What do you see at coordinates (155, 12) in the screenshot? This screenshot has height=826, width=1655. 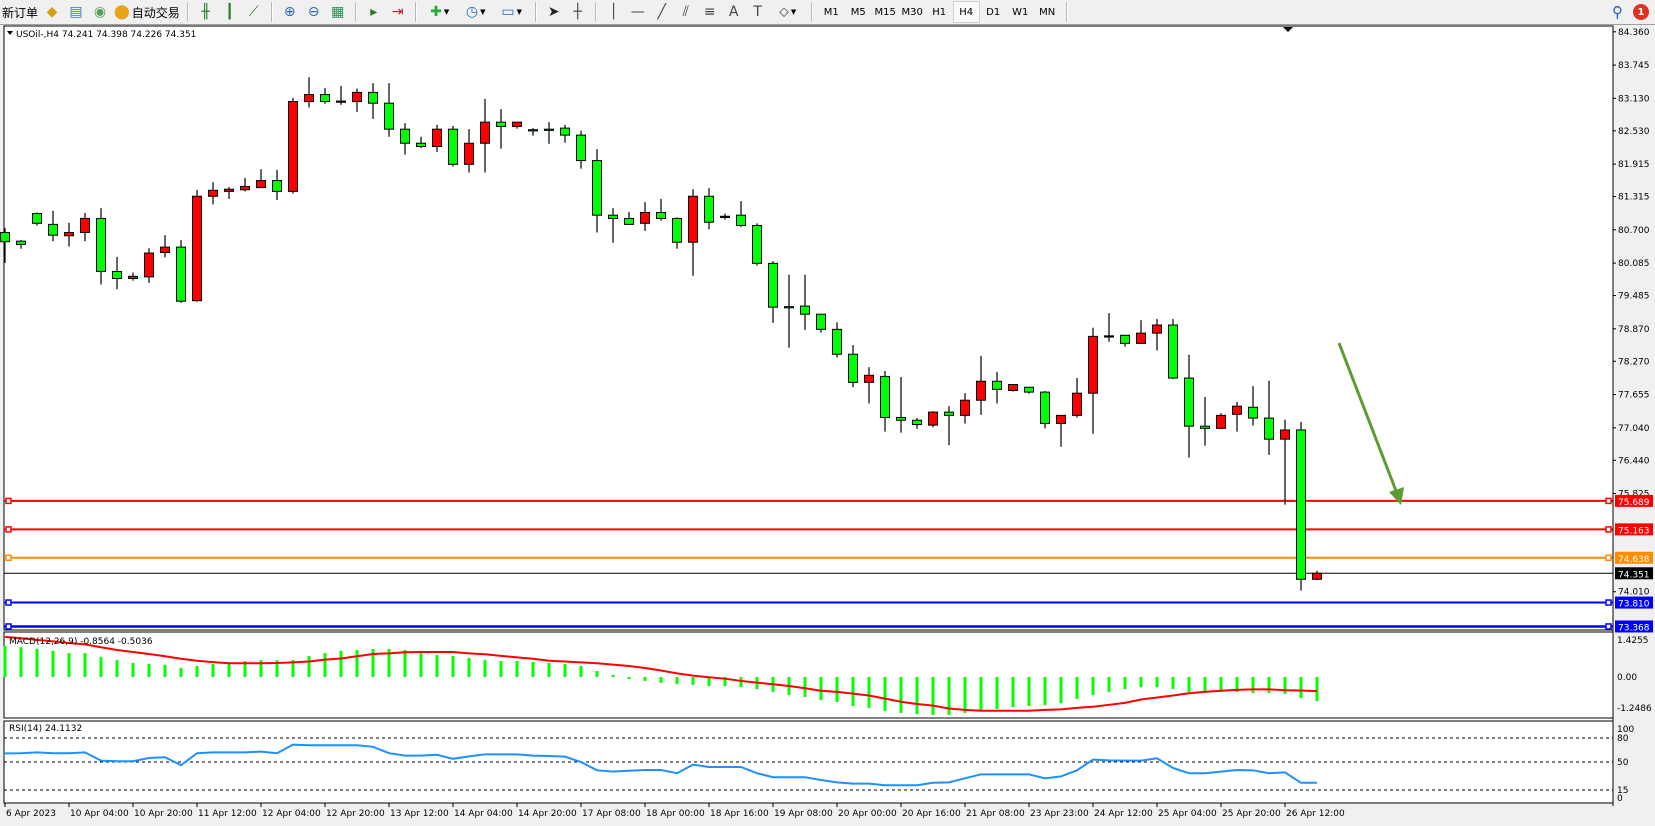 I see `toolbar-label: 自动交易` at bounding box center [155, 12].